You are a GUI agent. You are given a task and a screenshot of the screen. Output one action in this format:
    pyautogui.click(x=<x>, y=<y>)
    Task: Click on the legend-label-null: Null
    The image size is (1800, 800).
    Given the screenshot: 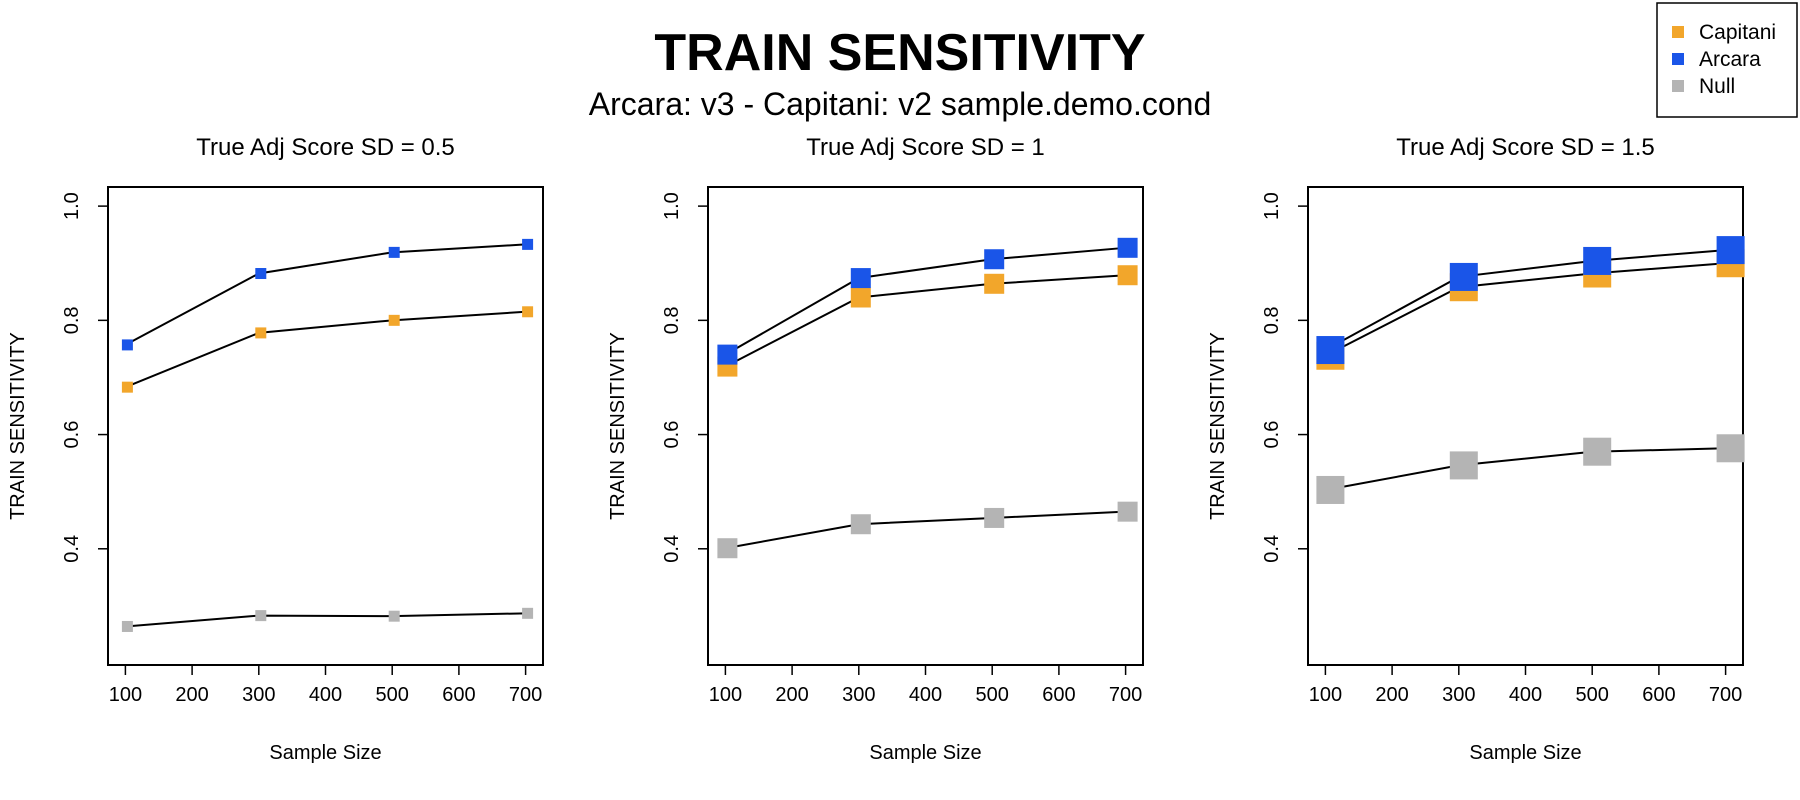 What is the action you would take?
    pyautogui.click(x=1717, y=86)
    